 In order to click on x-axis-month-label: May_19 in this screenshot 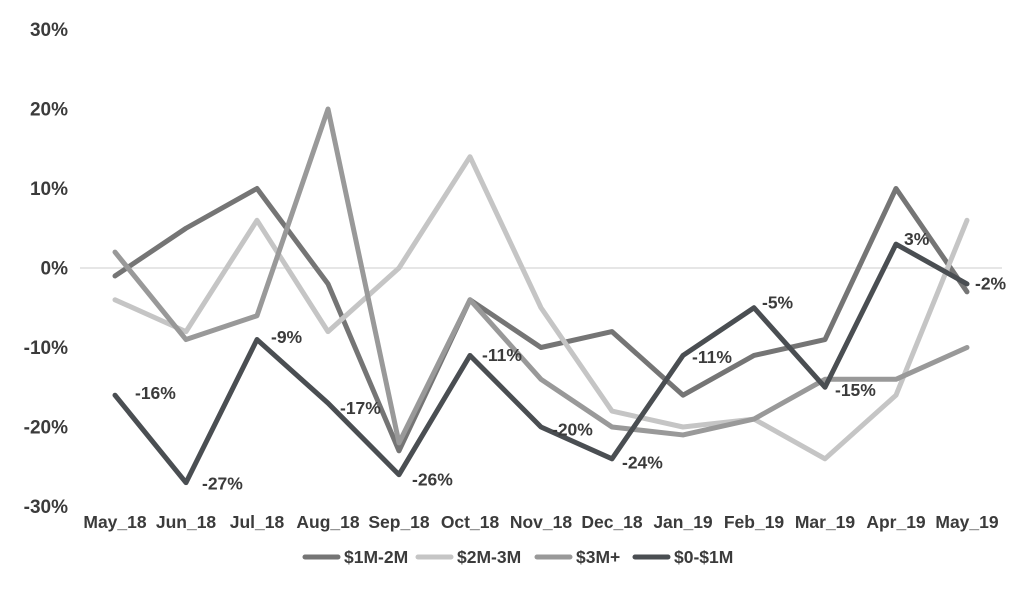, I will do `click(967, 522)`.